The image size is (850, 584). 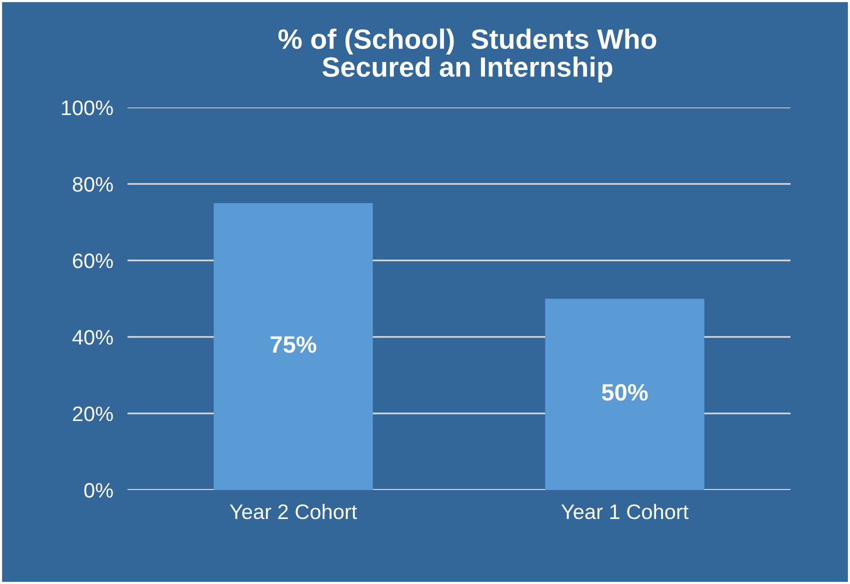 What do you see at coordinates (92, 260) in the screenshot?
I see `y-tick-label: 60%` at bounding box center [92, 260].